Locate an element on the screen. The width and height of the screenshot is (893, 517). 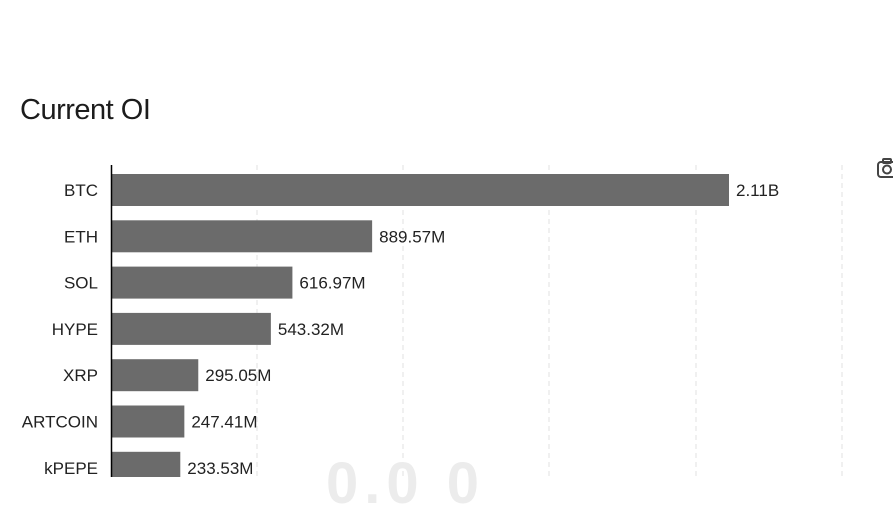
data-label: 295.05M is located at coordinates (238, 375).